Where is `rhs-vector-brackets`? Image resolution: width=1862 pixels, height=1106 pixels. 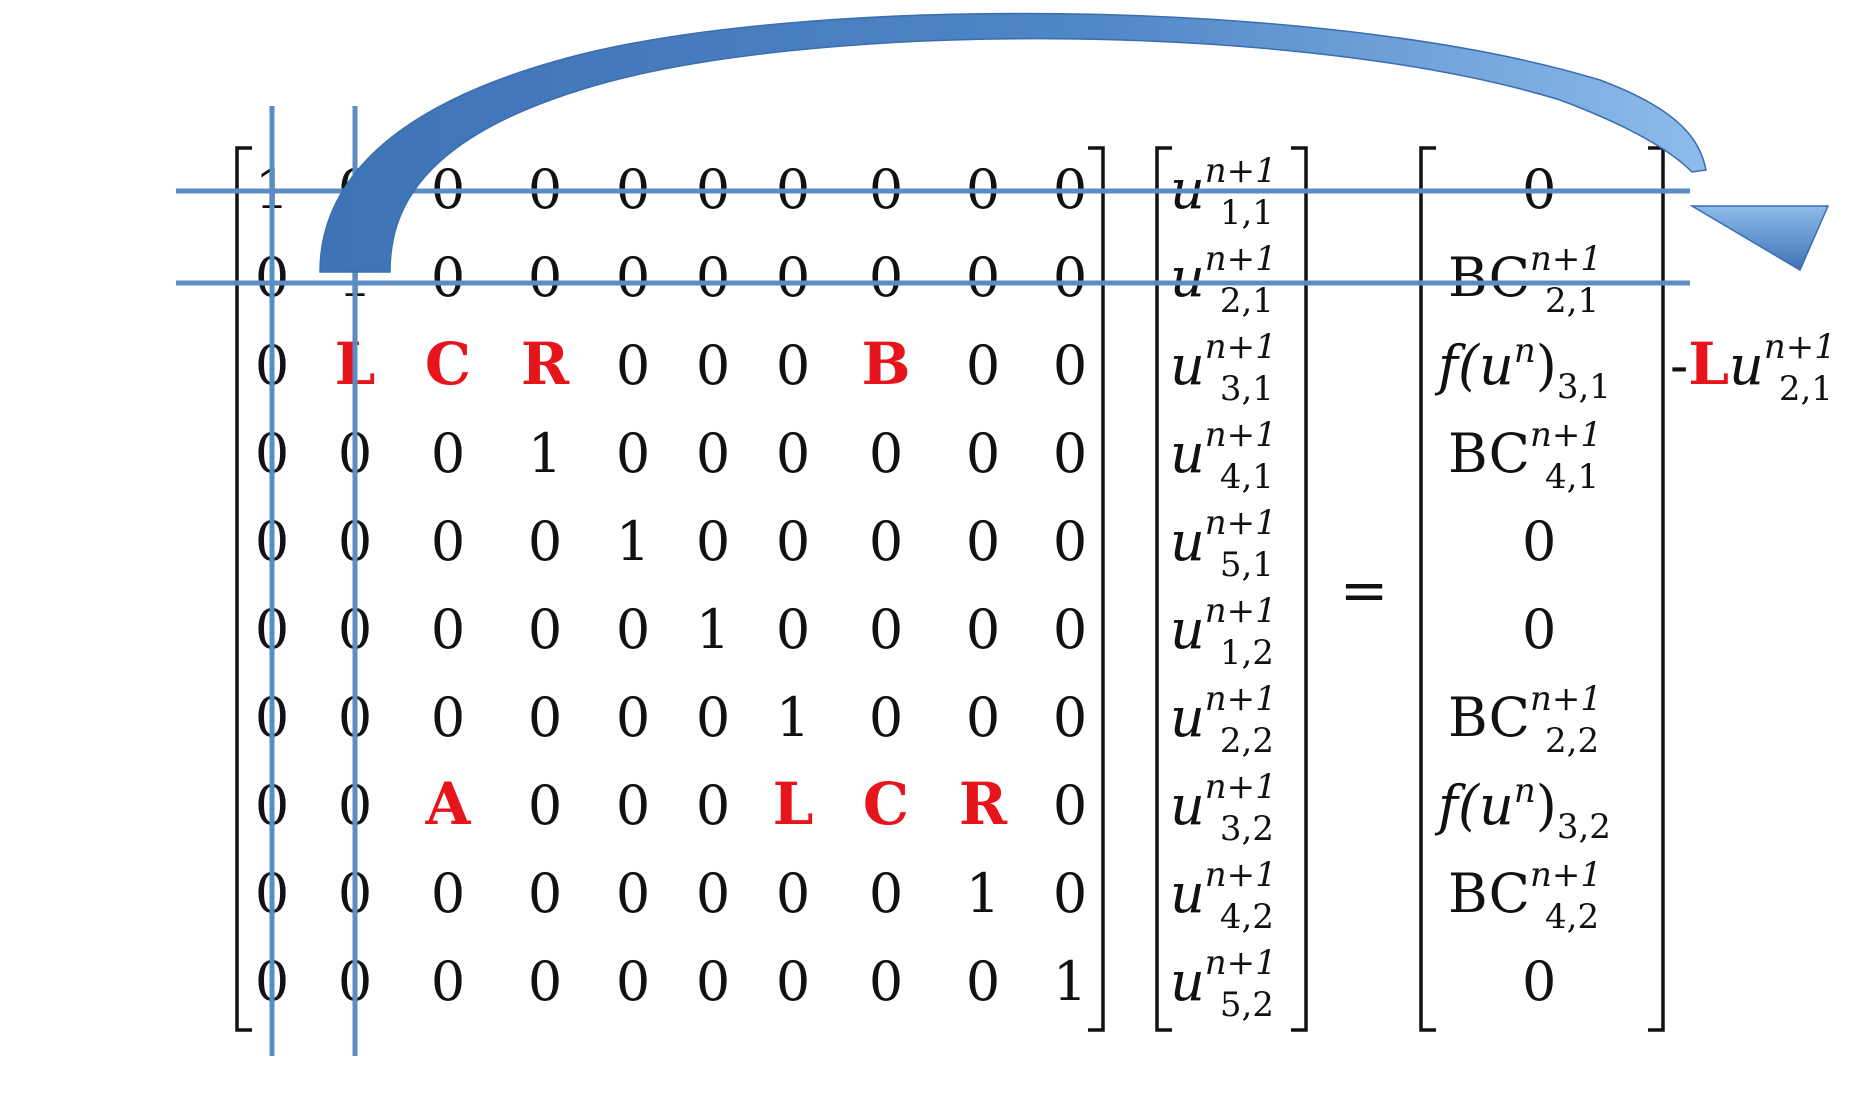 rhs-vector-brackets is located at coordinates (1542, 589).